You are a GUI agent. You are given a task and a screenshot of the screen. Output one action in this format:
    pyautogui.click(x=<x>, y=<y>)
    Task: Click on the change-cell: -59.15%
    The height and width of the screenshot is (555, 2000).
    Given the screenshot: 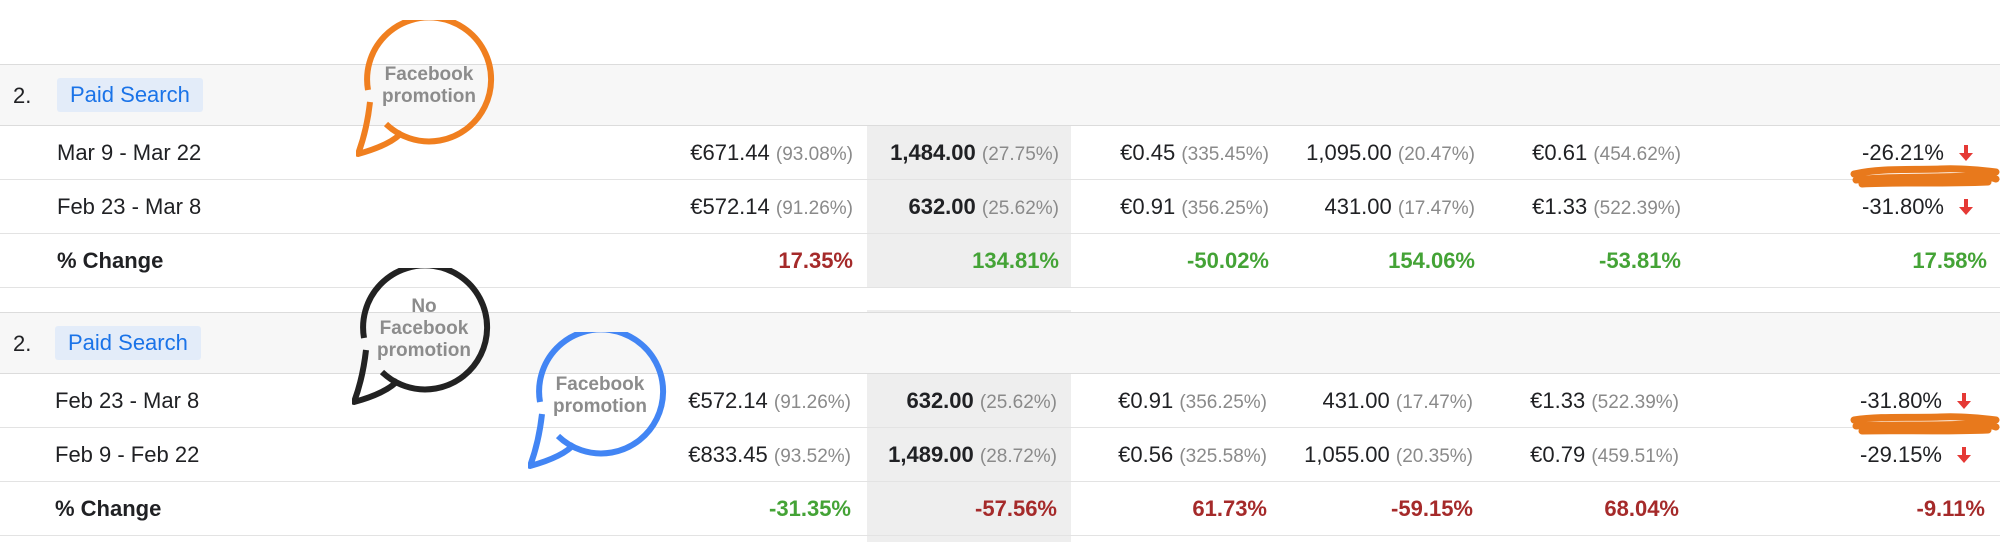 What is the action you would take?
    pyautogui.click(x=1432, y=508)
    